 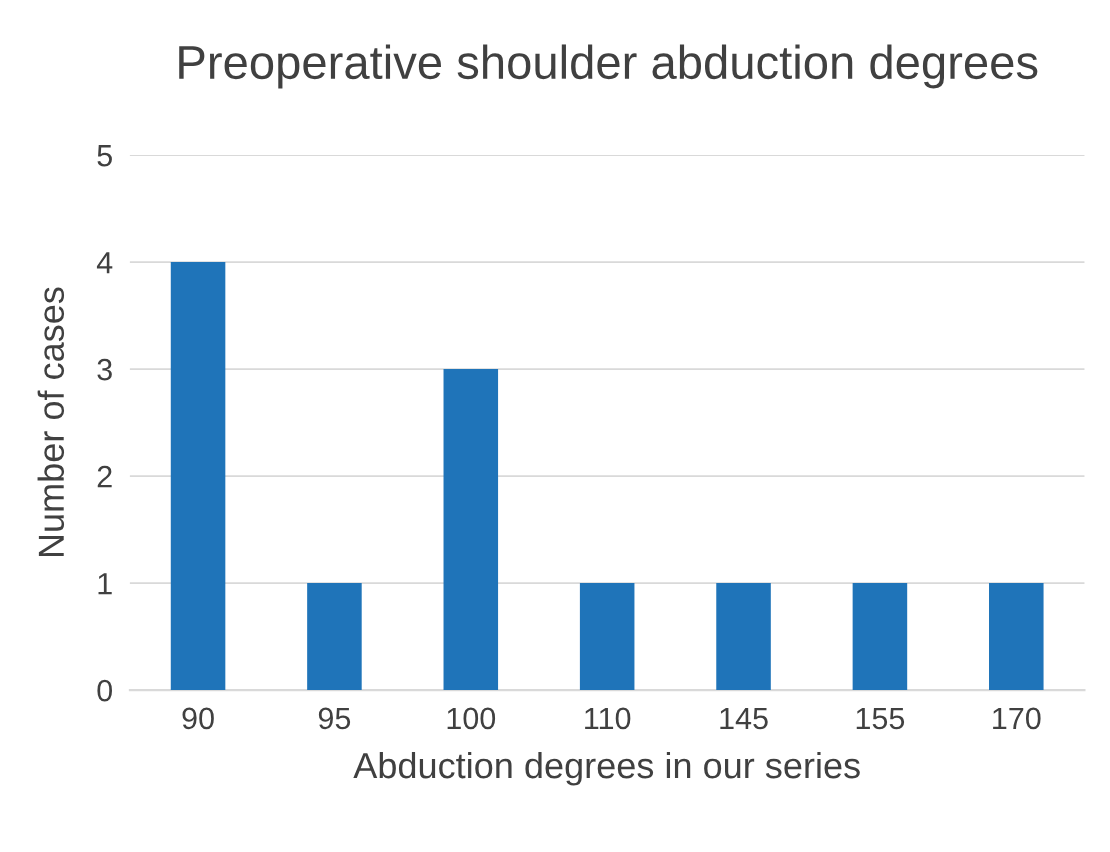 What do you see at coordinates (105, 690) in the screenshot?
I see `y-tick-label: 0` at bounding box center [105, 690].